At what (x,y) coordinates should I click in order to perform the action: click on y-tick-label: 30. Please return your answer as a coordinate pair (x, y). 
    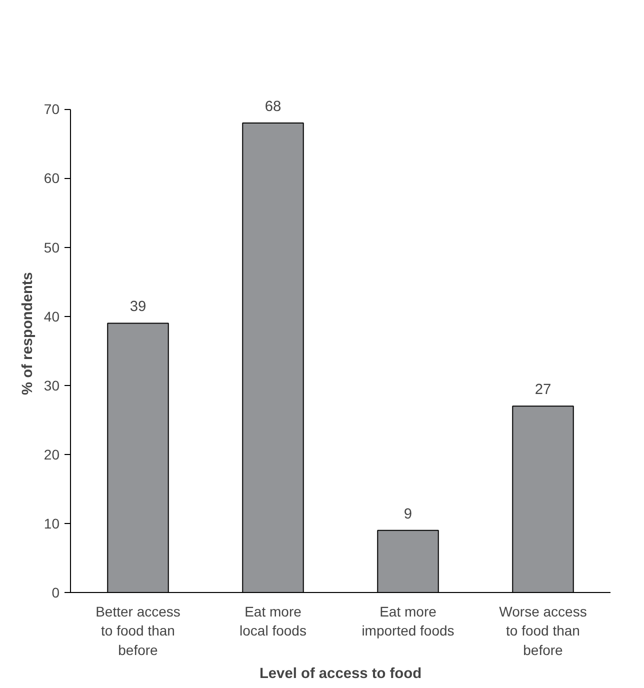
    Looking at the image, I should click on (52, 385).